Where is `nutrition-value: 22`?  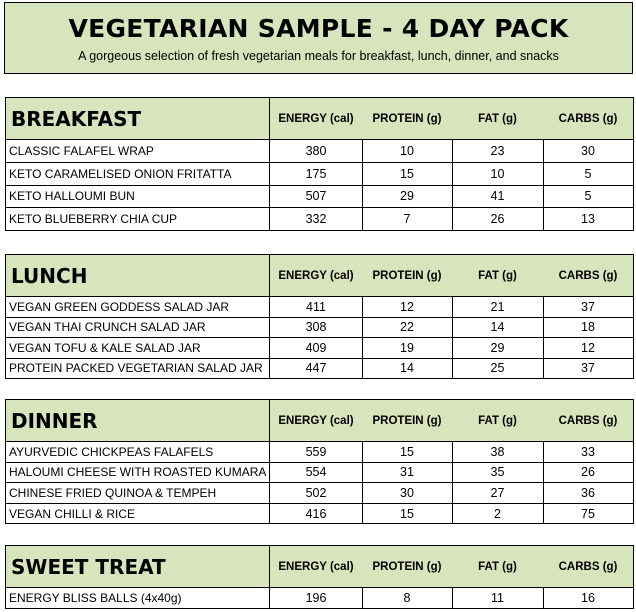
nutrition-value: 22 is located at coordinates (407, 327).